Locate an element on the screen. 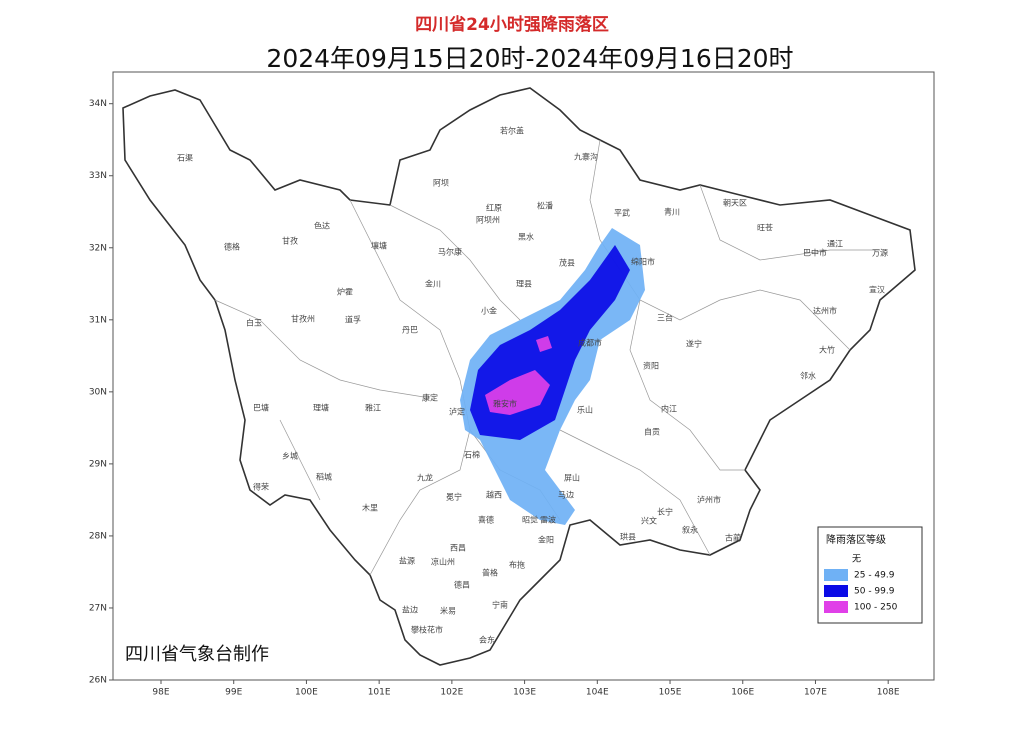 This screenshot has height=752, width=1025. y-tick-label: 34N is located at coordinates (98, 104).